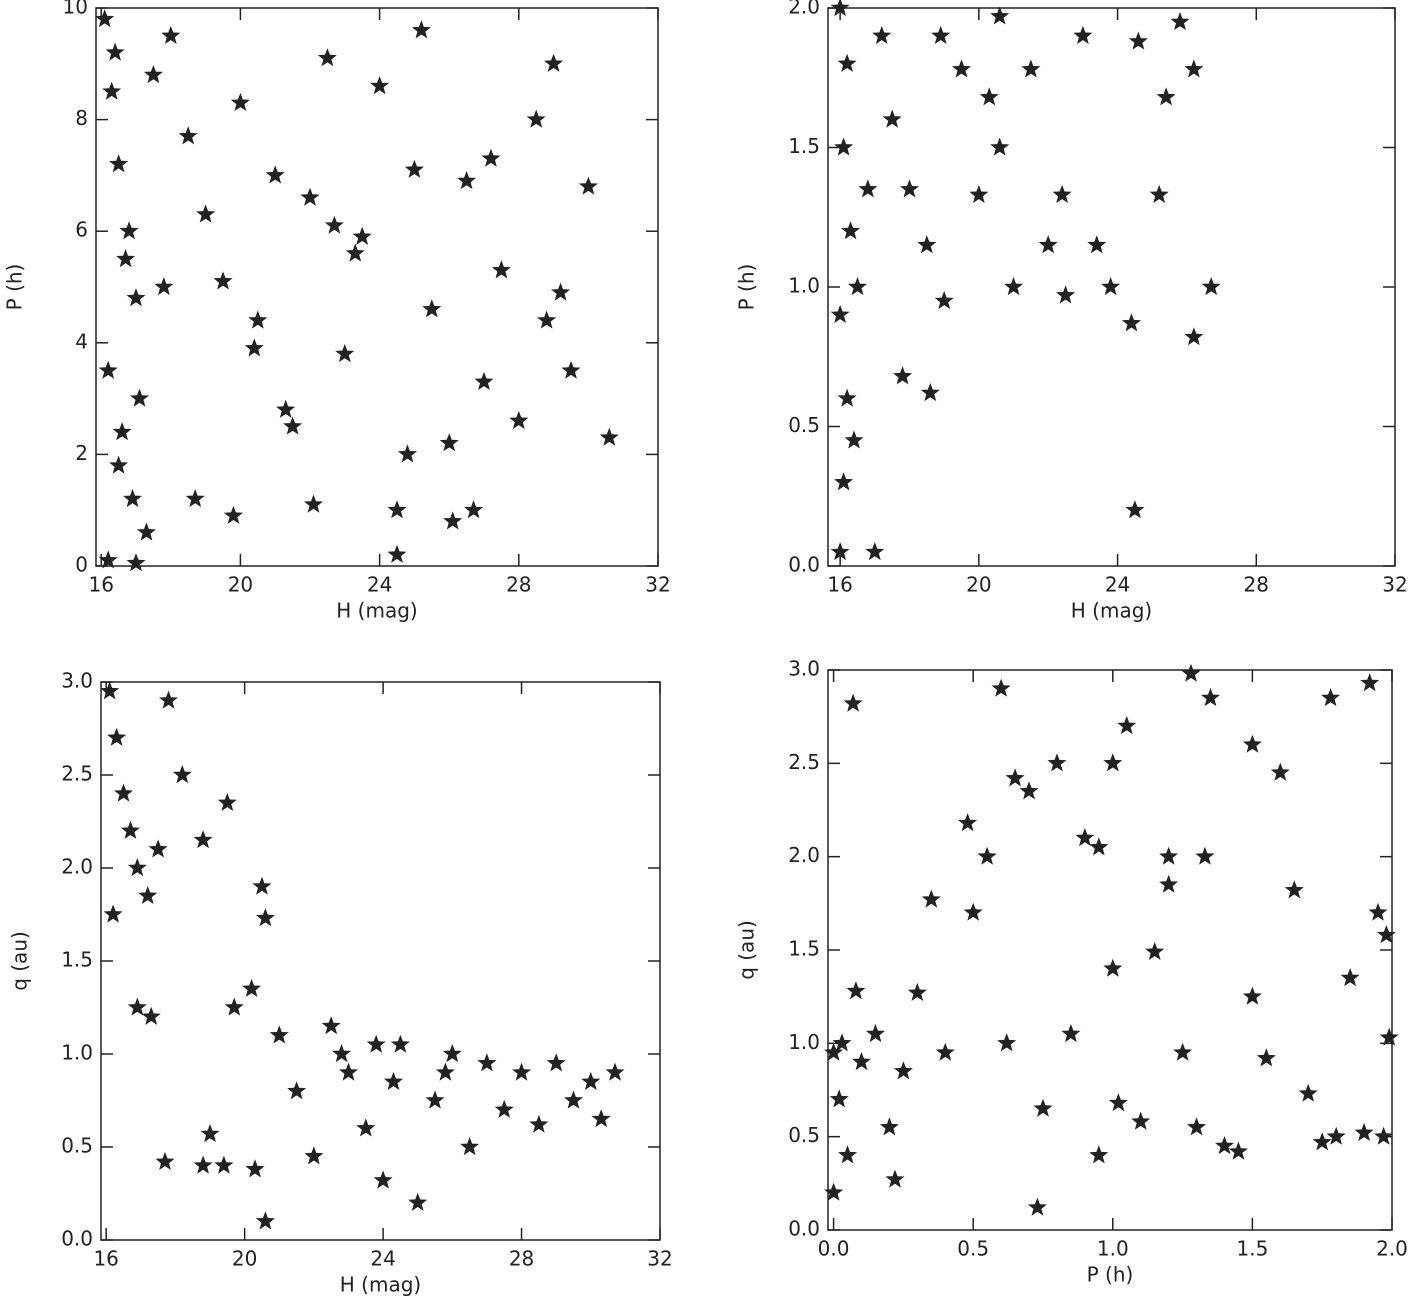 This screenshot has height=1297, width=1413. I want to click on x-tick-label: 20, so click(240, 585).